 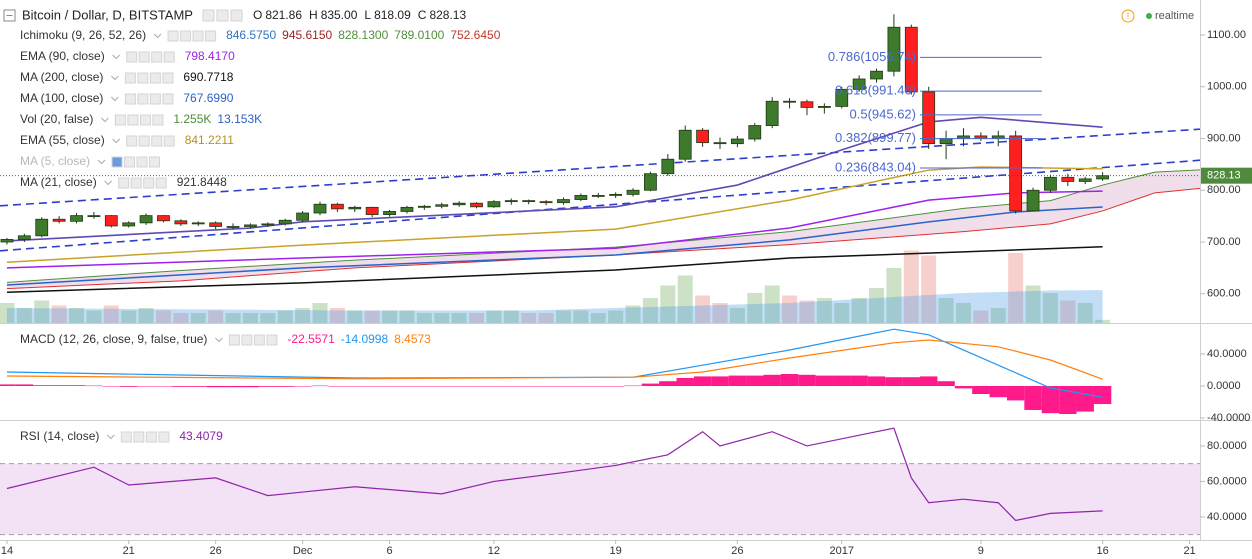 I want to click on macd-pane, so click(x=556, y=371).